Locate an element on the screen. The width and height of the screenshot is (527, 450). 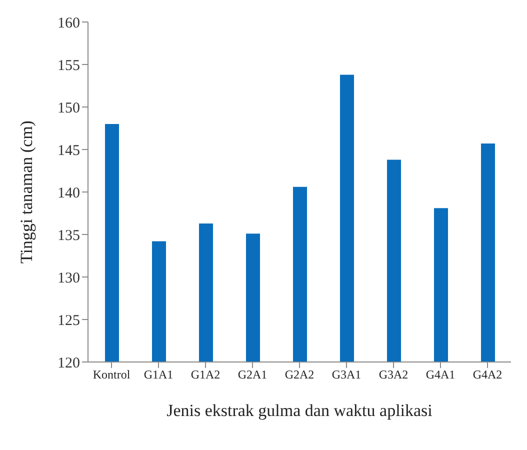
y-tick-label: 160 is located at coordinates (69, 23).